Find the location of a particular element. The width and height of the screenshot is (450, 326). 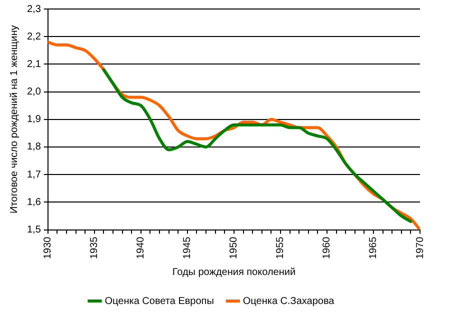

y-tick-label: 1,9 is located at coordinates (34, 120).